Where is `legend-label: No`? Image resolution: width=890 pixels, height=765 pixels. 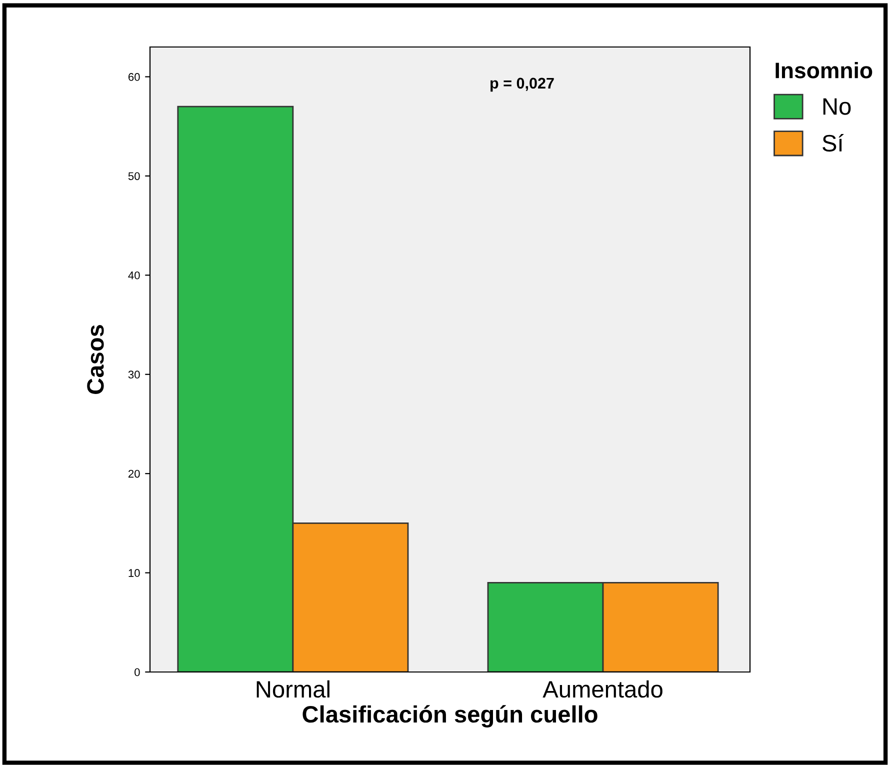 legend-label: No is located at coordinates (837, 106).